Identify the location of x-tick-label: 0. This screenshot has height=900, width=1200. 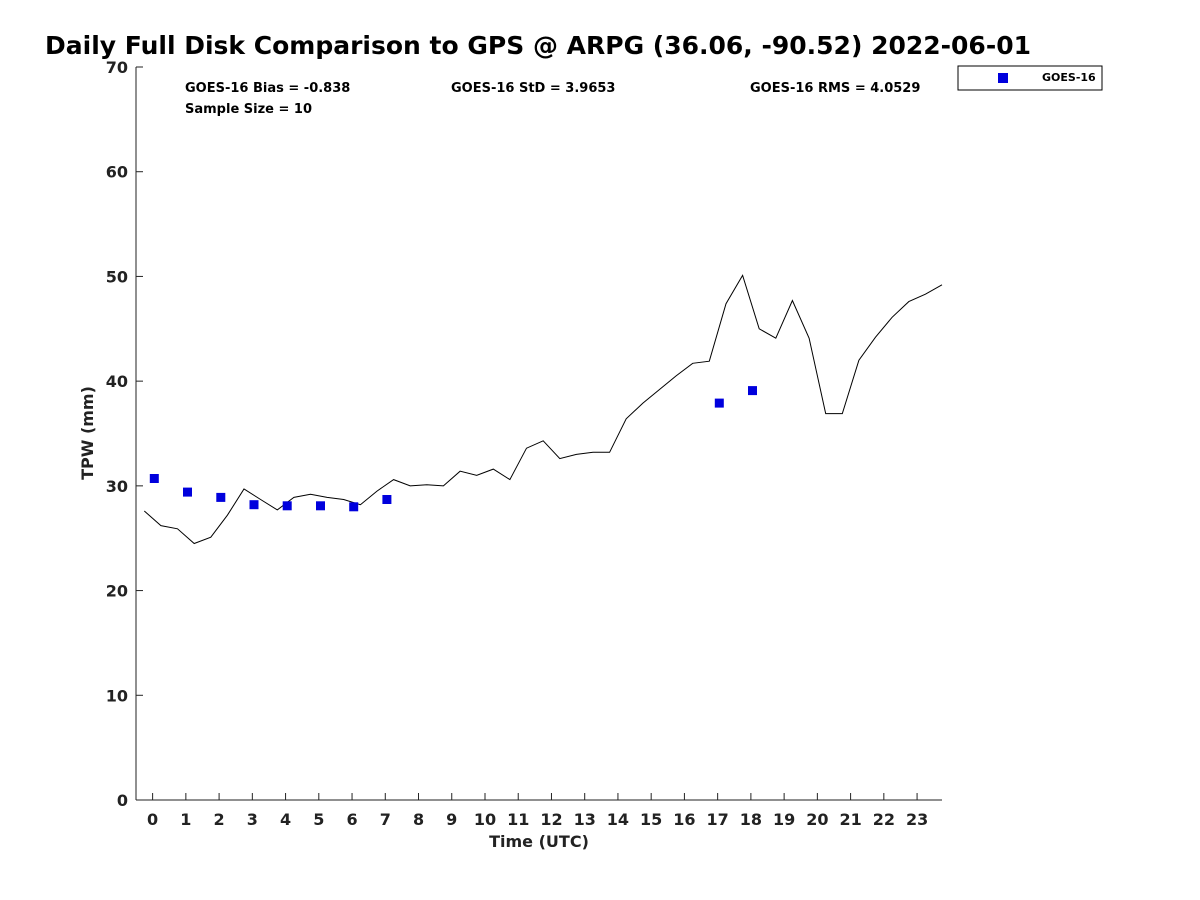
(152, 819).